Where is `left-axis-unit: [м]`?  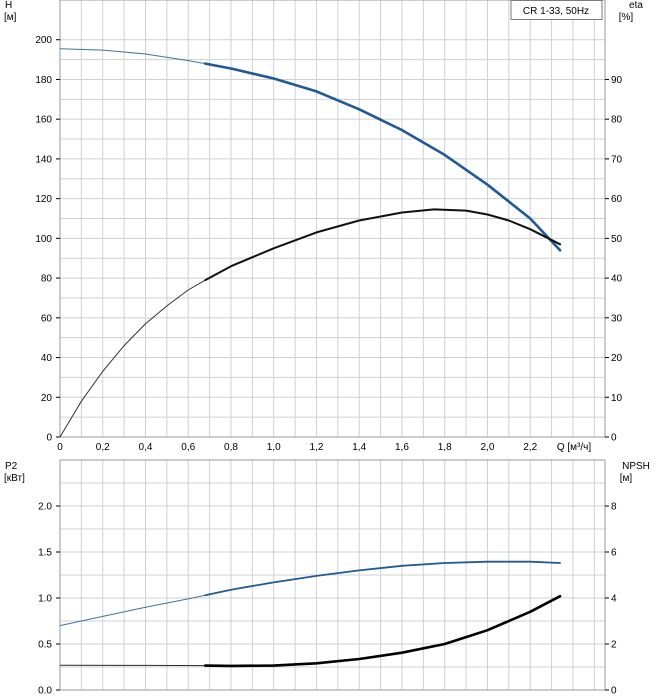
left-axis-unit: [м] is located at coordinates (10, 17).